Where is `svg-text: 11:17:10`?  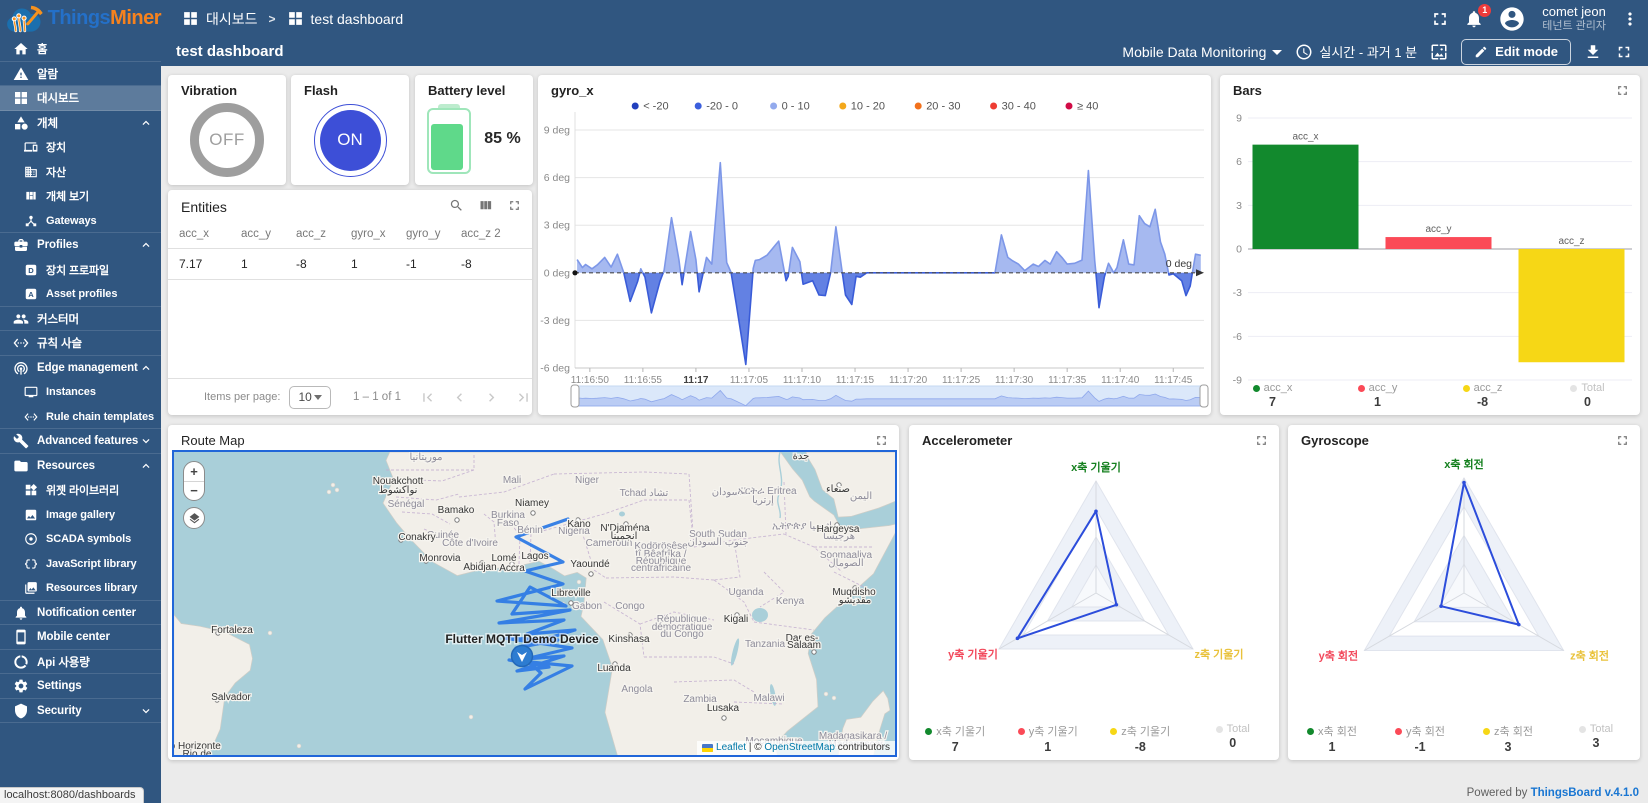
svg-text: 11:17:10 is located at coordinates (802, 380).